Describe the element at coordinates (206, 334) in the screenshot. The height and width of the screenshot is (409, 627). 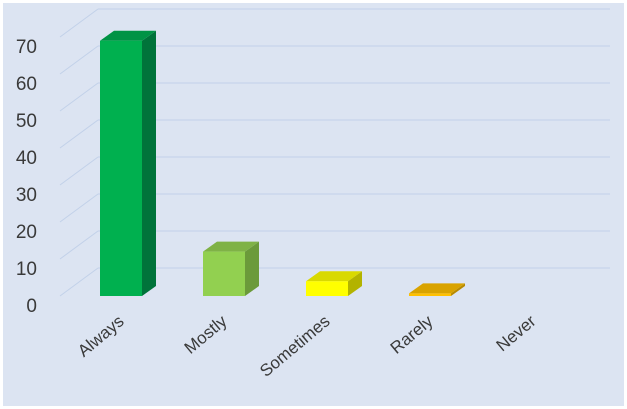
I see `x-tick-label: Mostly` at that location.